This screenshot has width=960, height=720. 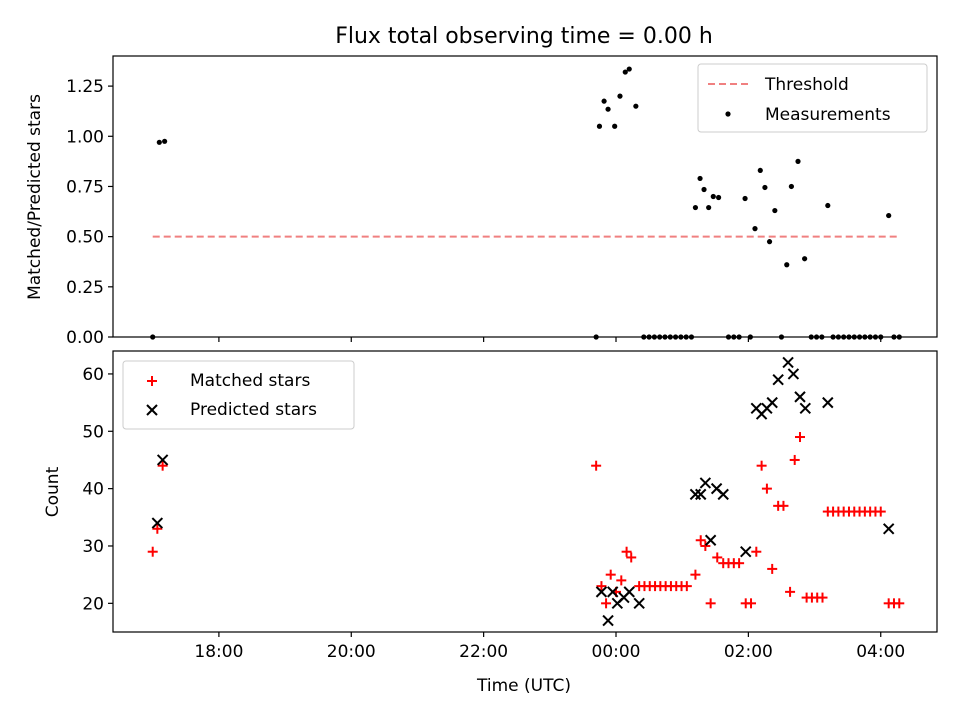 I want to click on chart-title: Flux total observing time = 0.00 h, so click(x=524, y=36).